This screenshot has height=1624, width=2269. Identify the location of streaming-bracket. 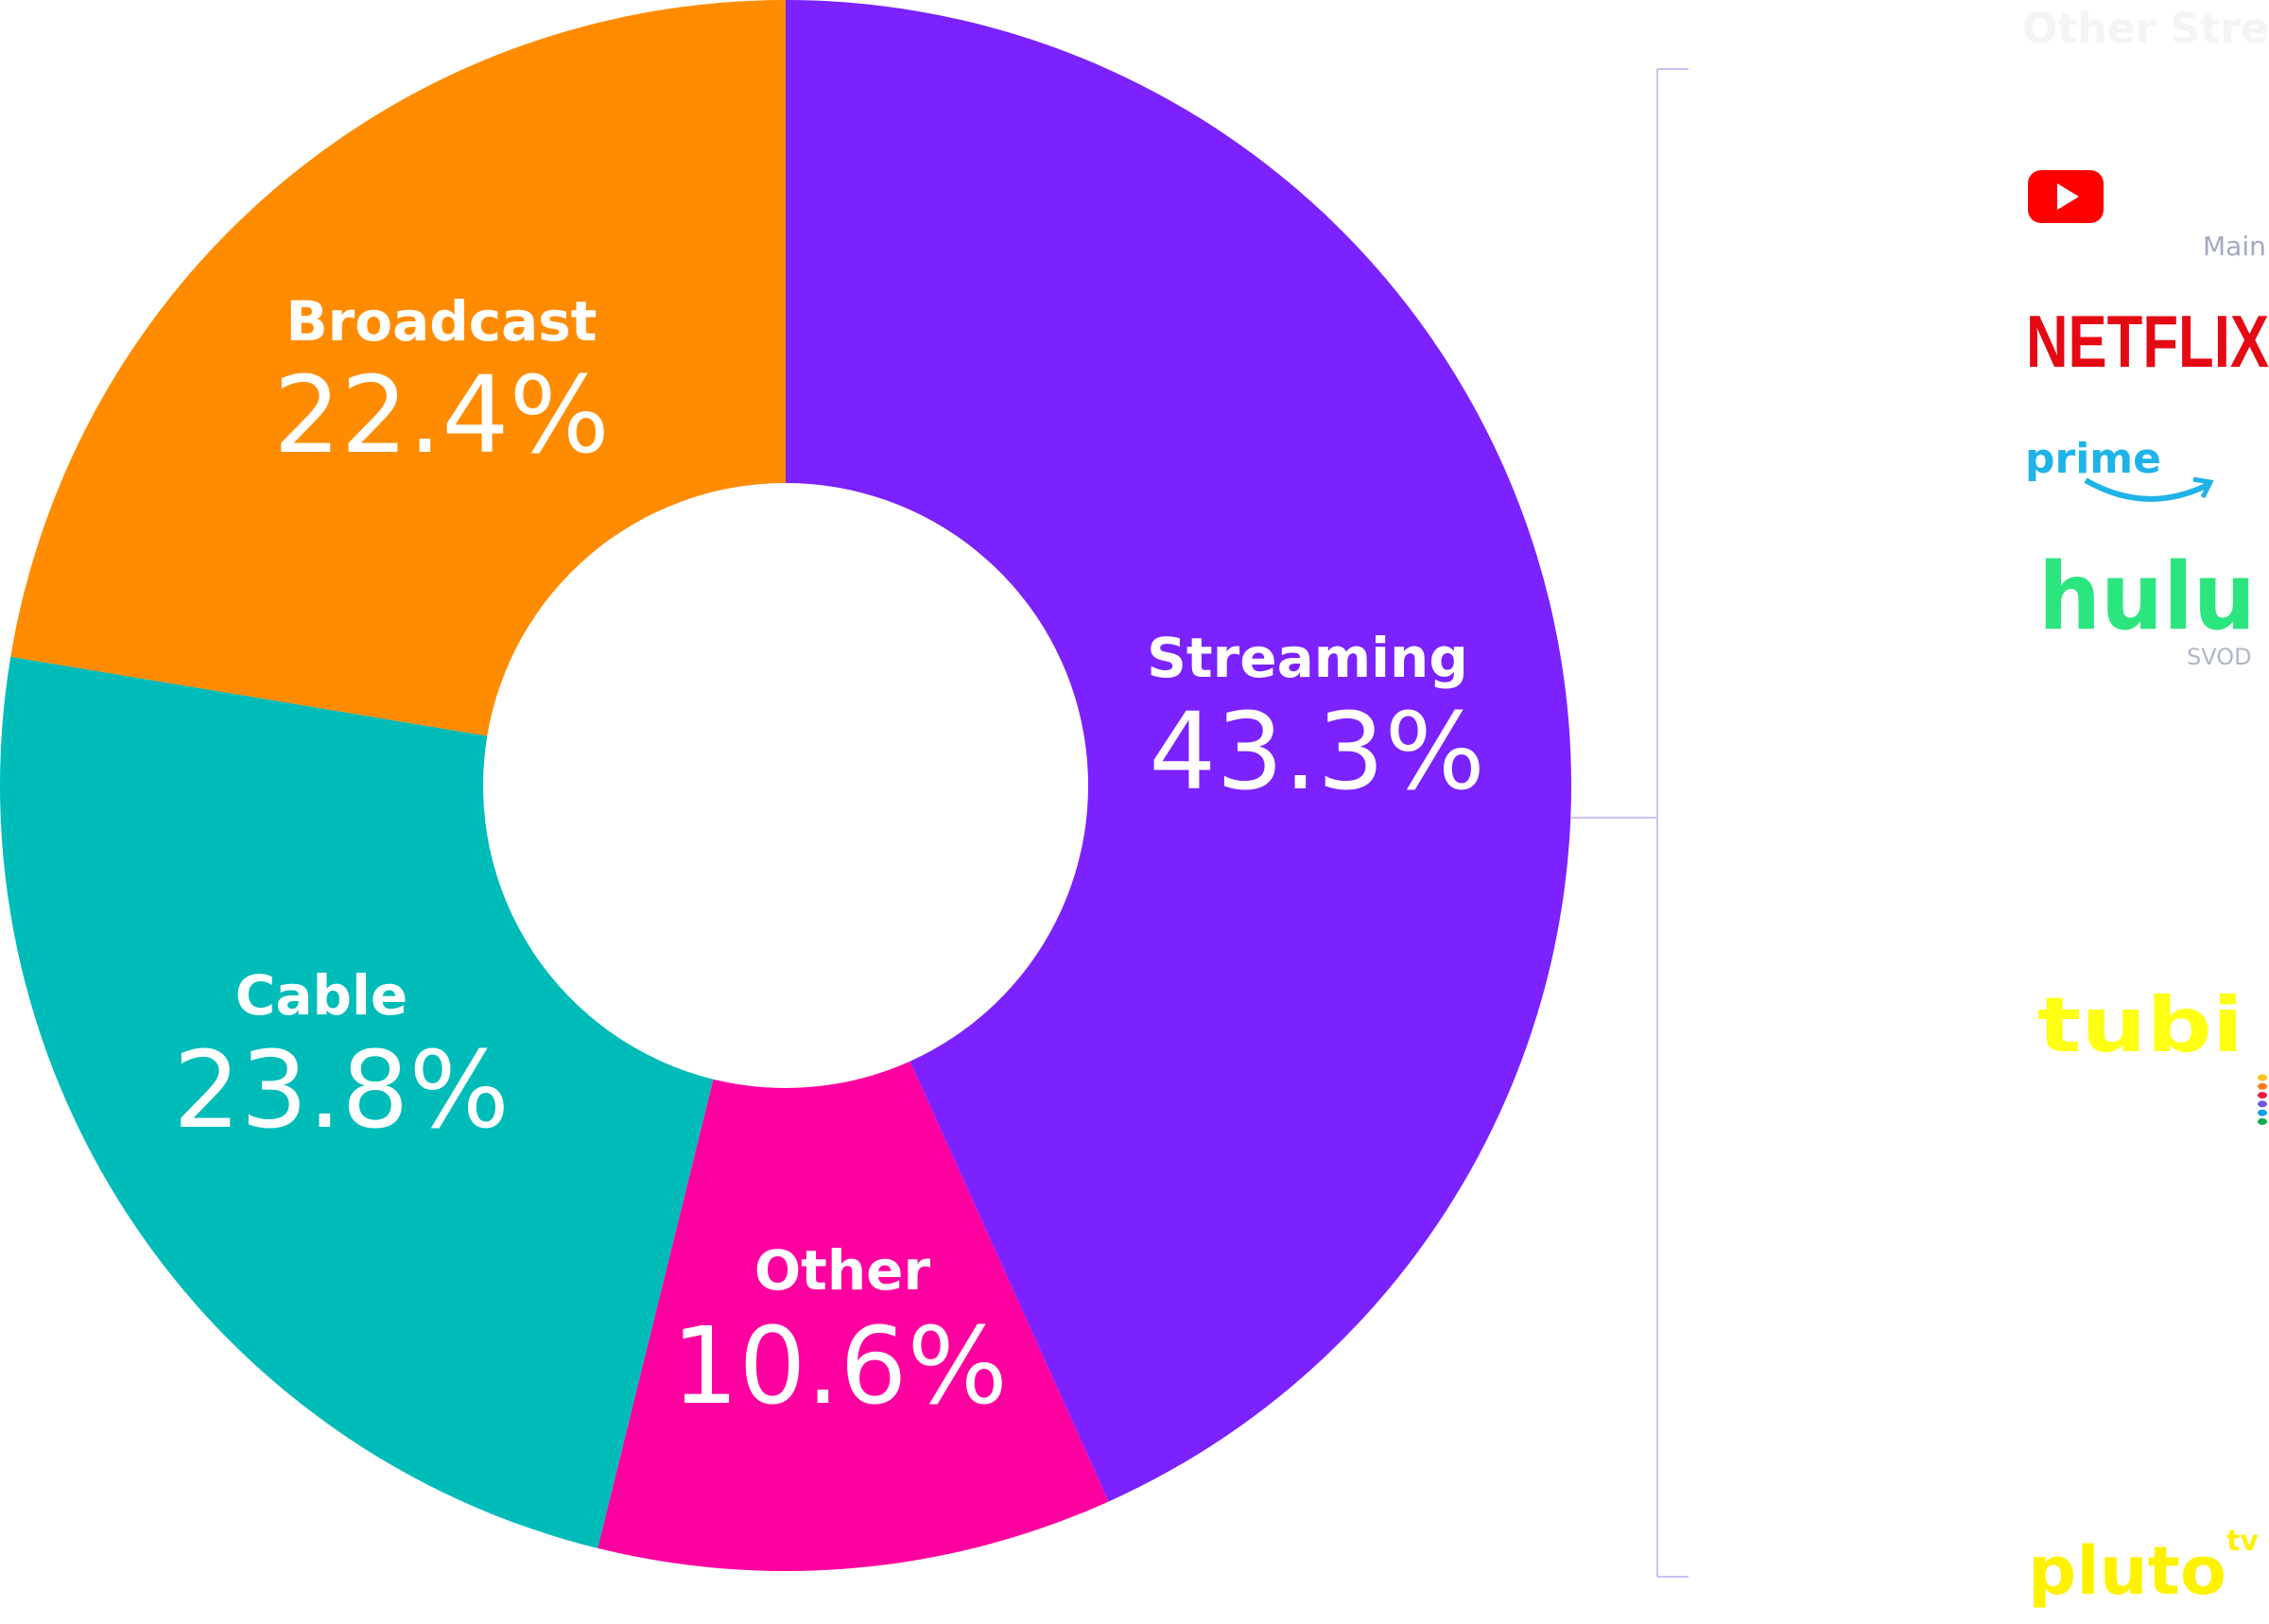
(1630, 823).